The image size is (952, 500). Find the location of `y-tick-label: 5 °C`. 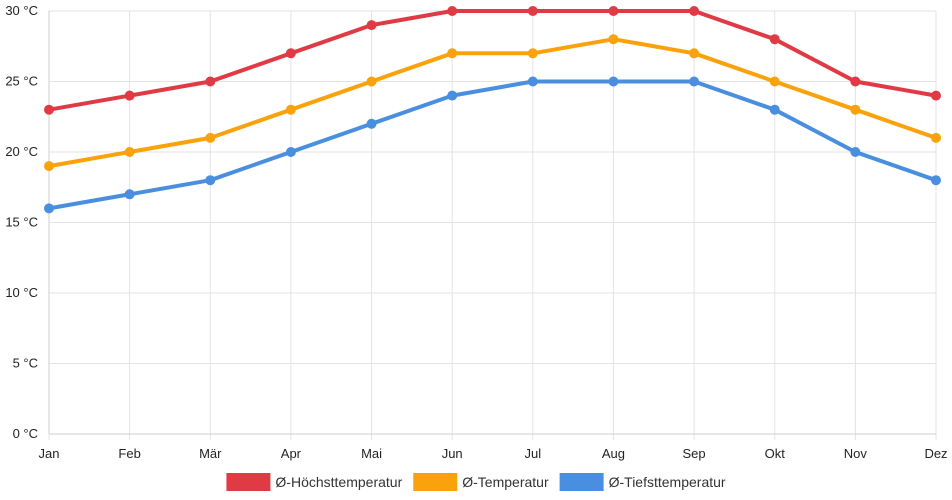

y-tick-label: 5 °C is located at coordinates (25, 363).